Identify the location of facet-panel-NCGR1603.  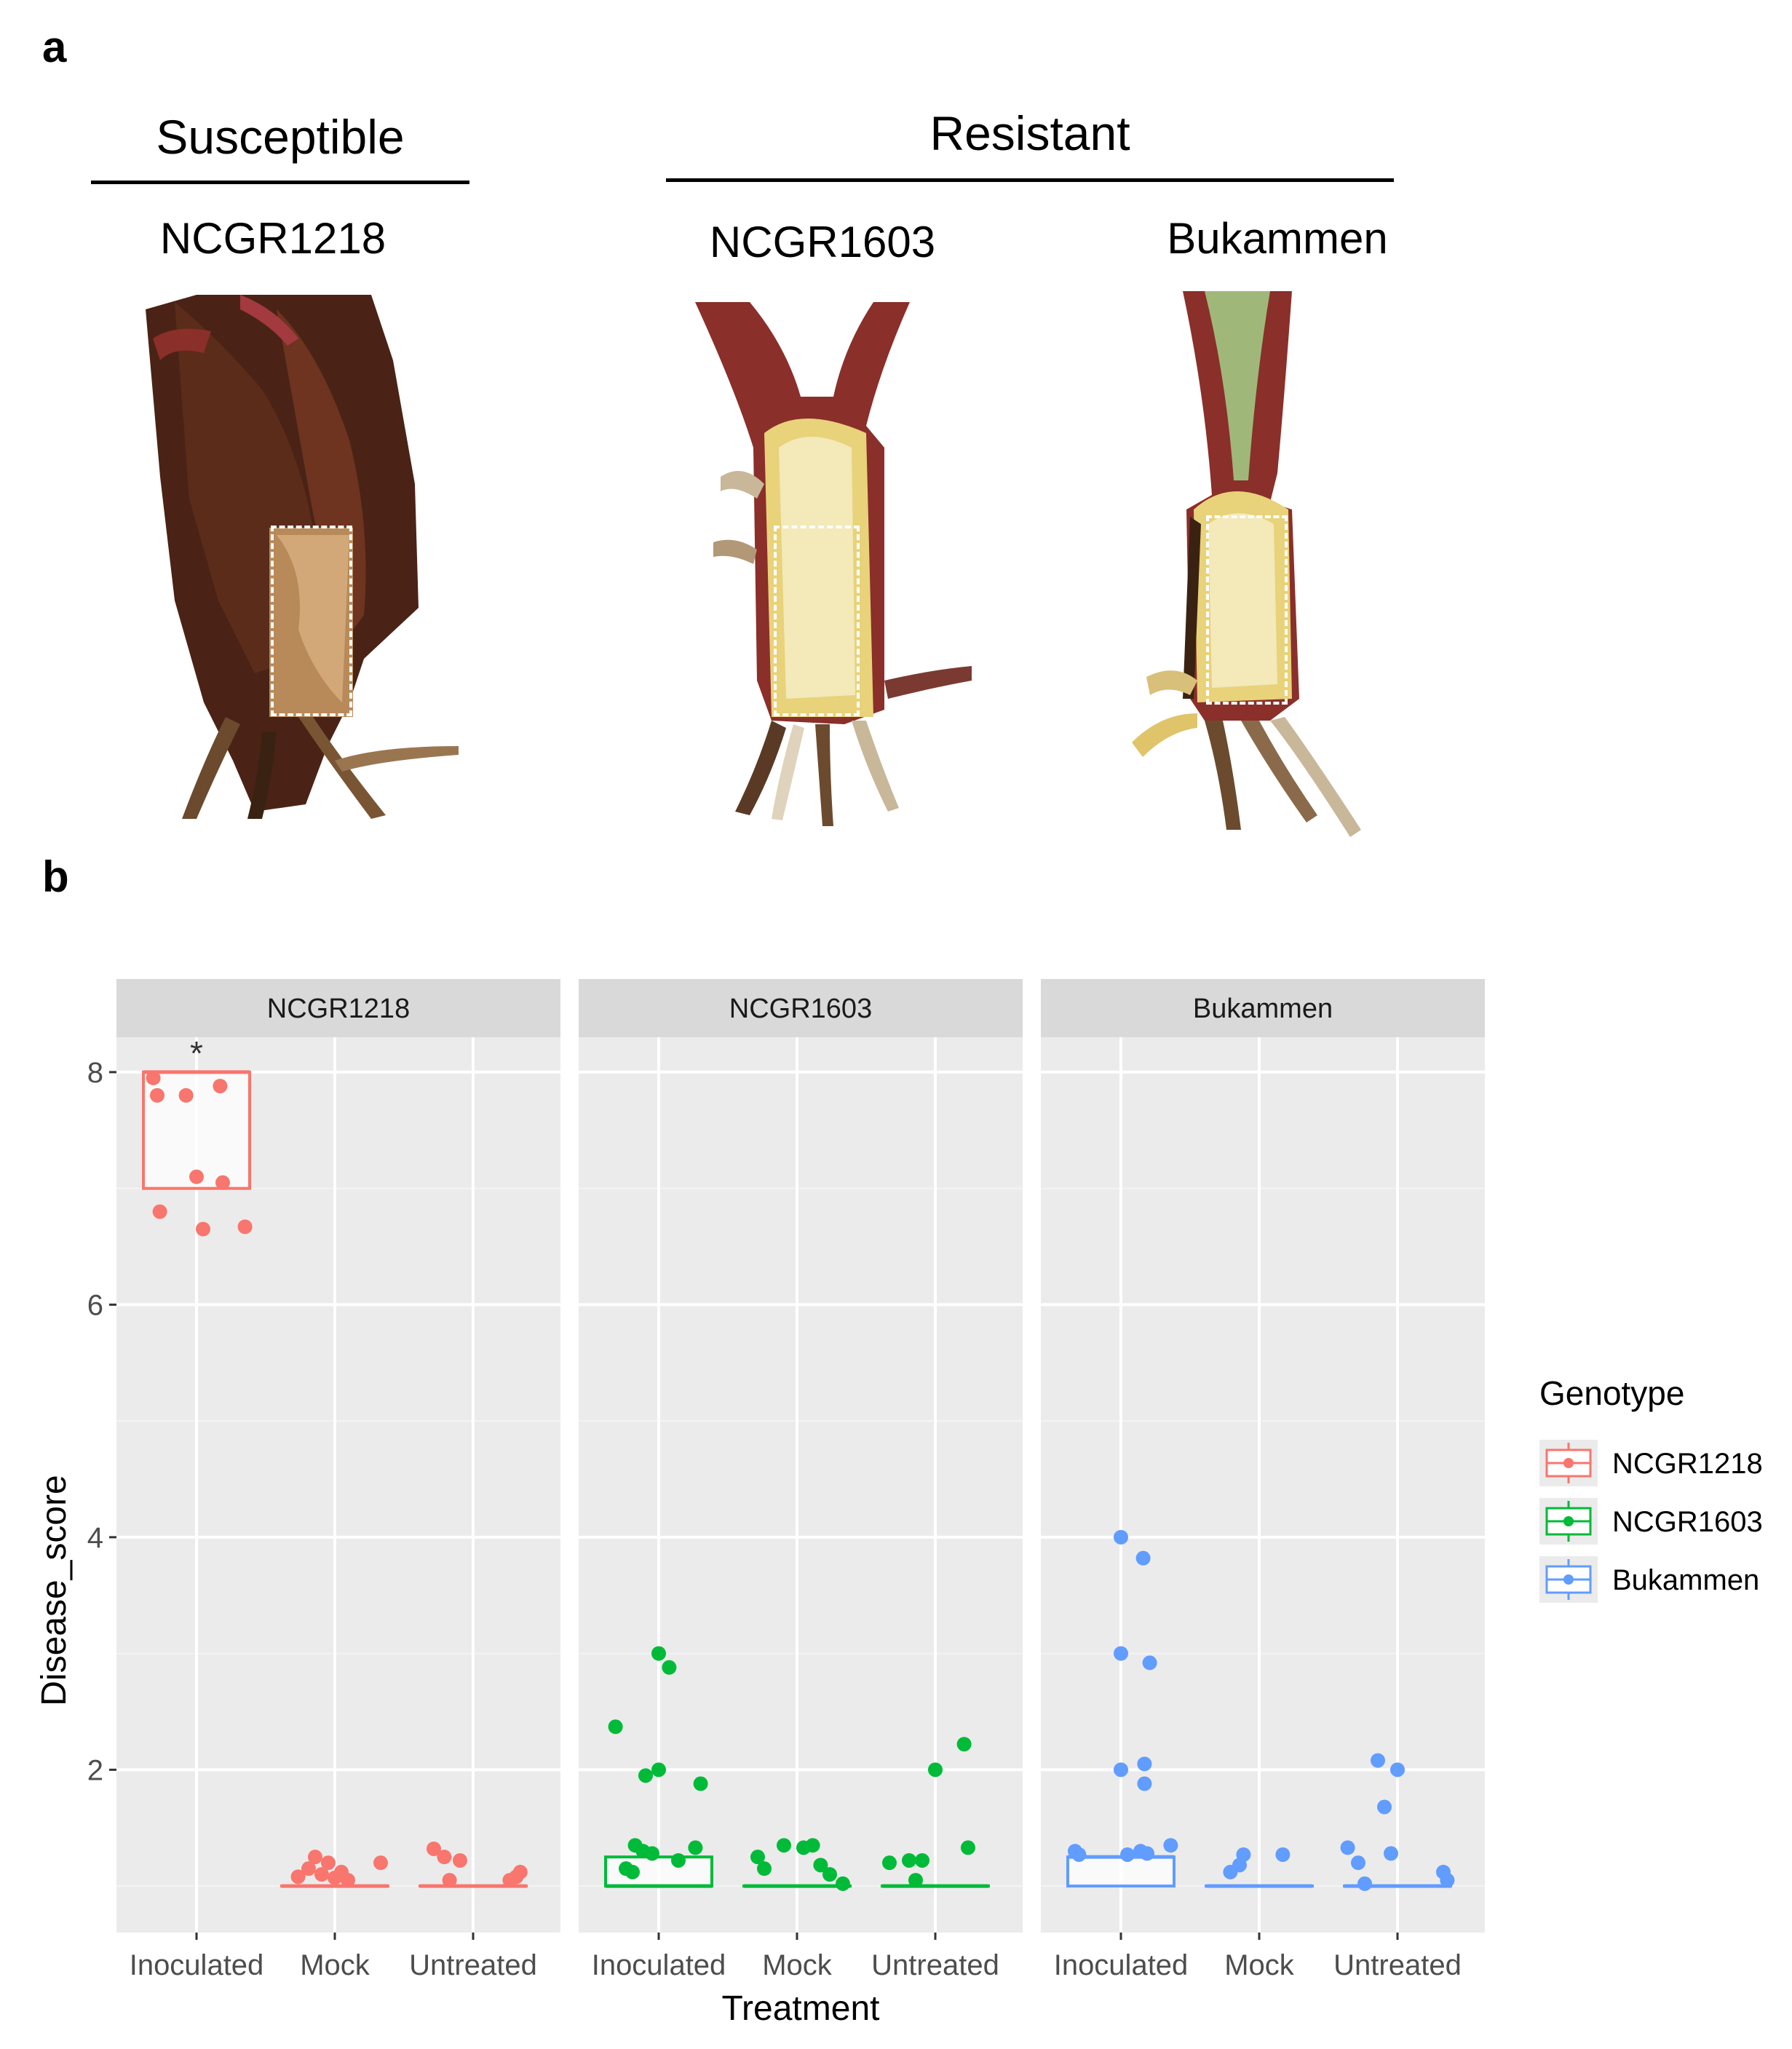
(801, 1485).